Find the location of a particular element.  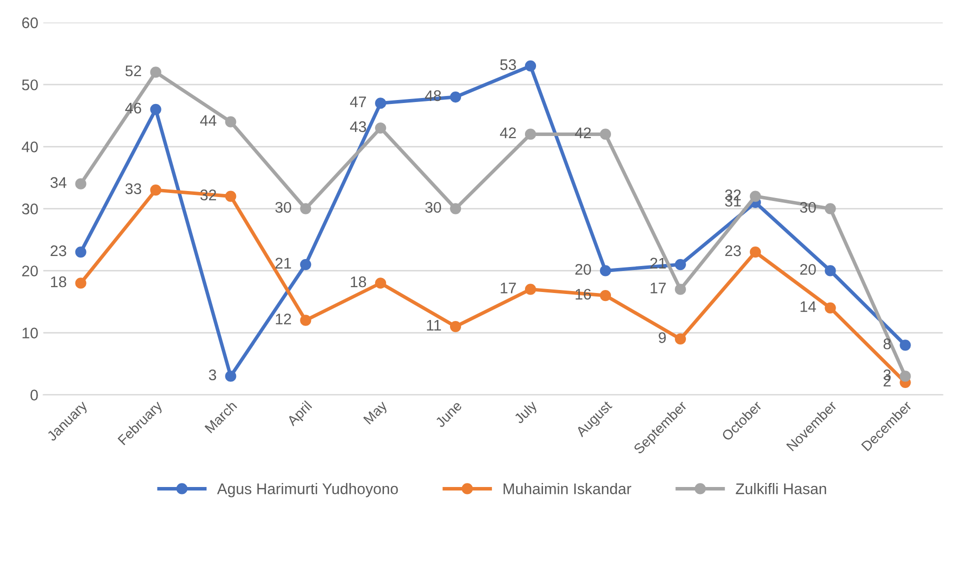

data-label: 9 is located at coordinates (662, 338).